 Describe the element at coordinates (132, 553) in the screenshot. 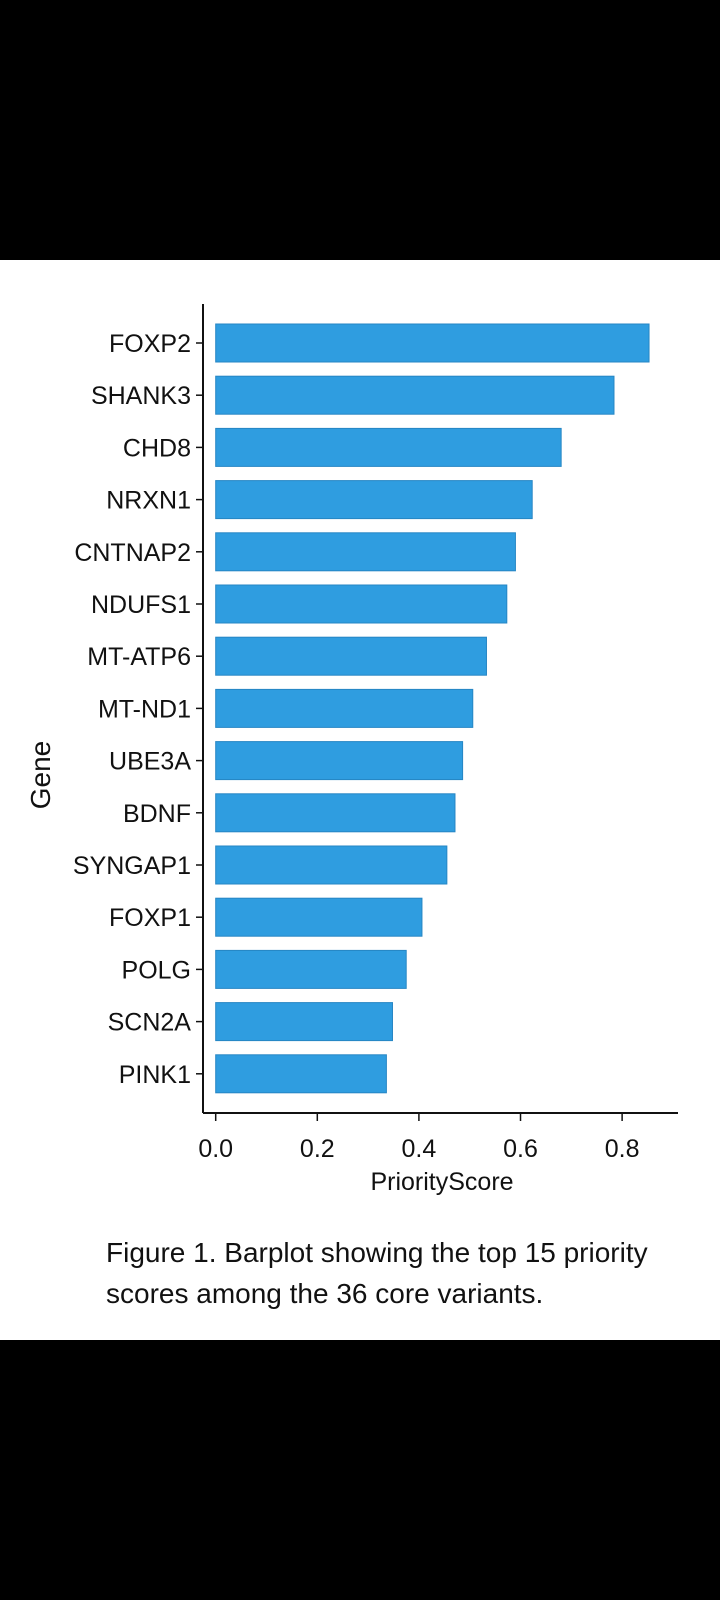

I see `y-tick-label: CNTNAP2` at that location.